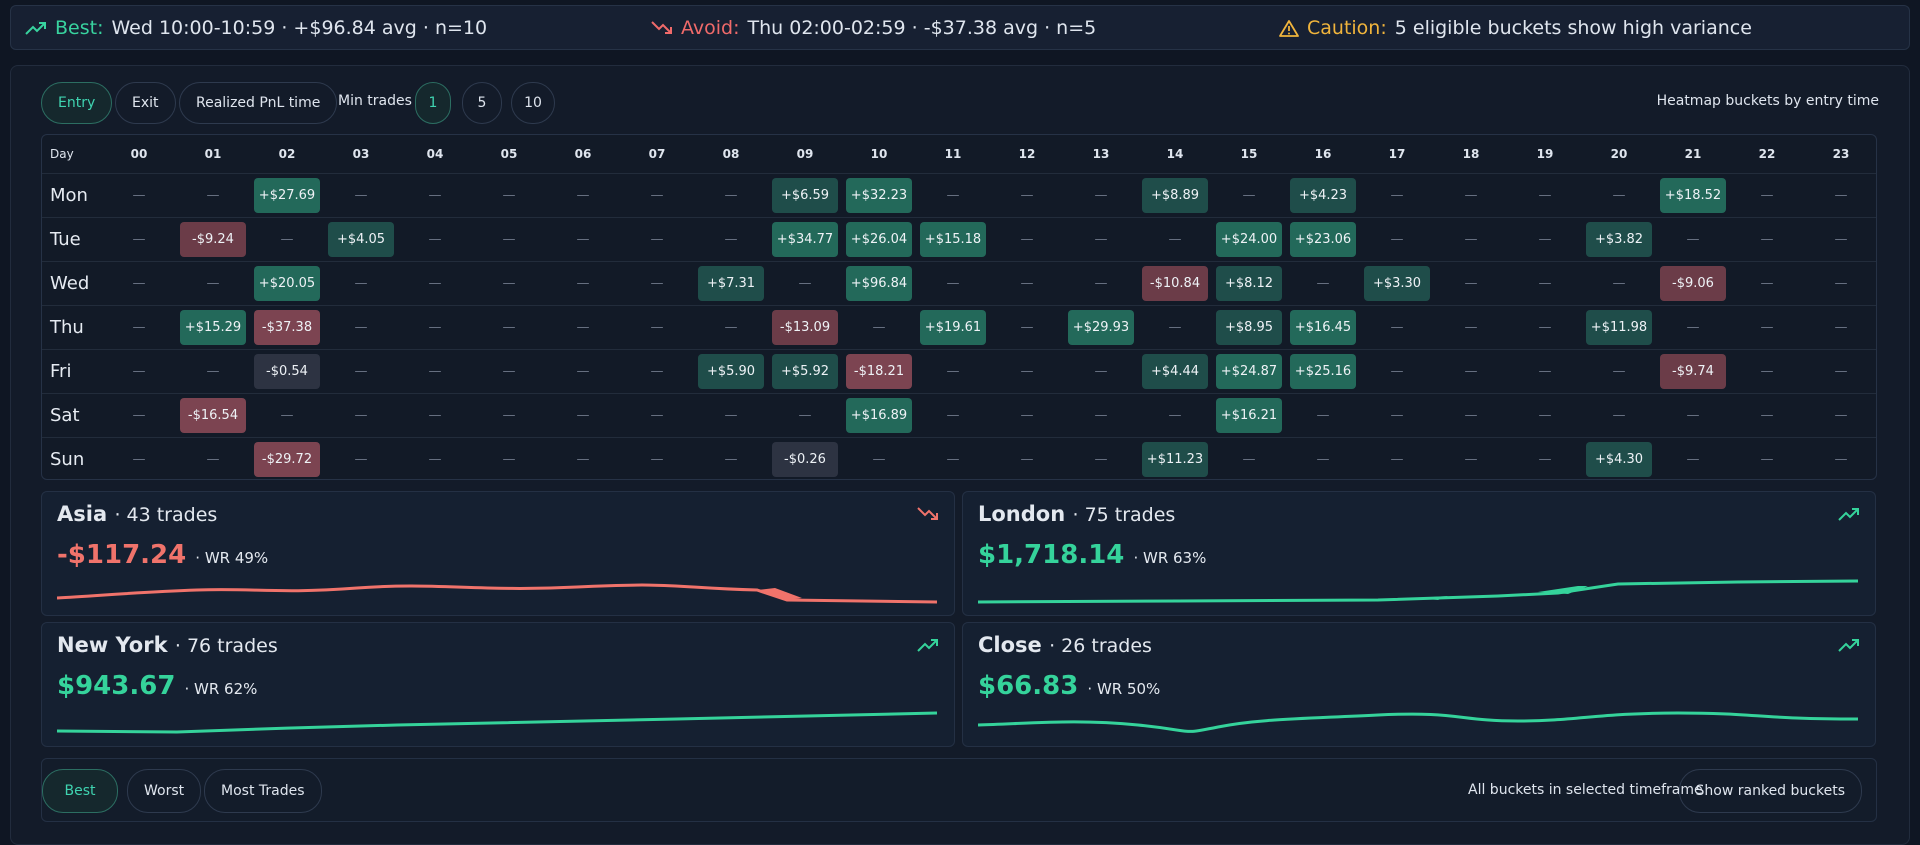  What do you see at coordinates (1249, 283) in the screenshot?
I see `heatmap-cell: +$8.12` at bounding box center [1249, 283].